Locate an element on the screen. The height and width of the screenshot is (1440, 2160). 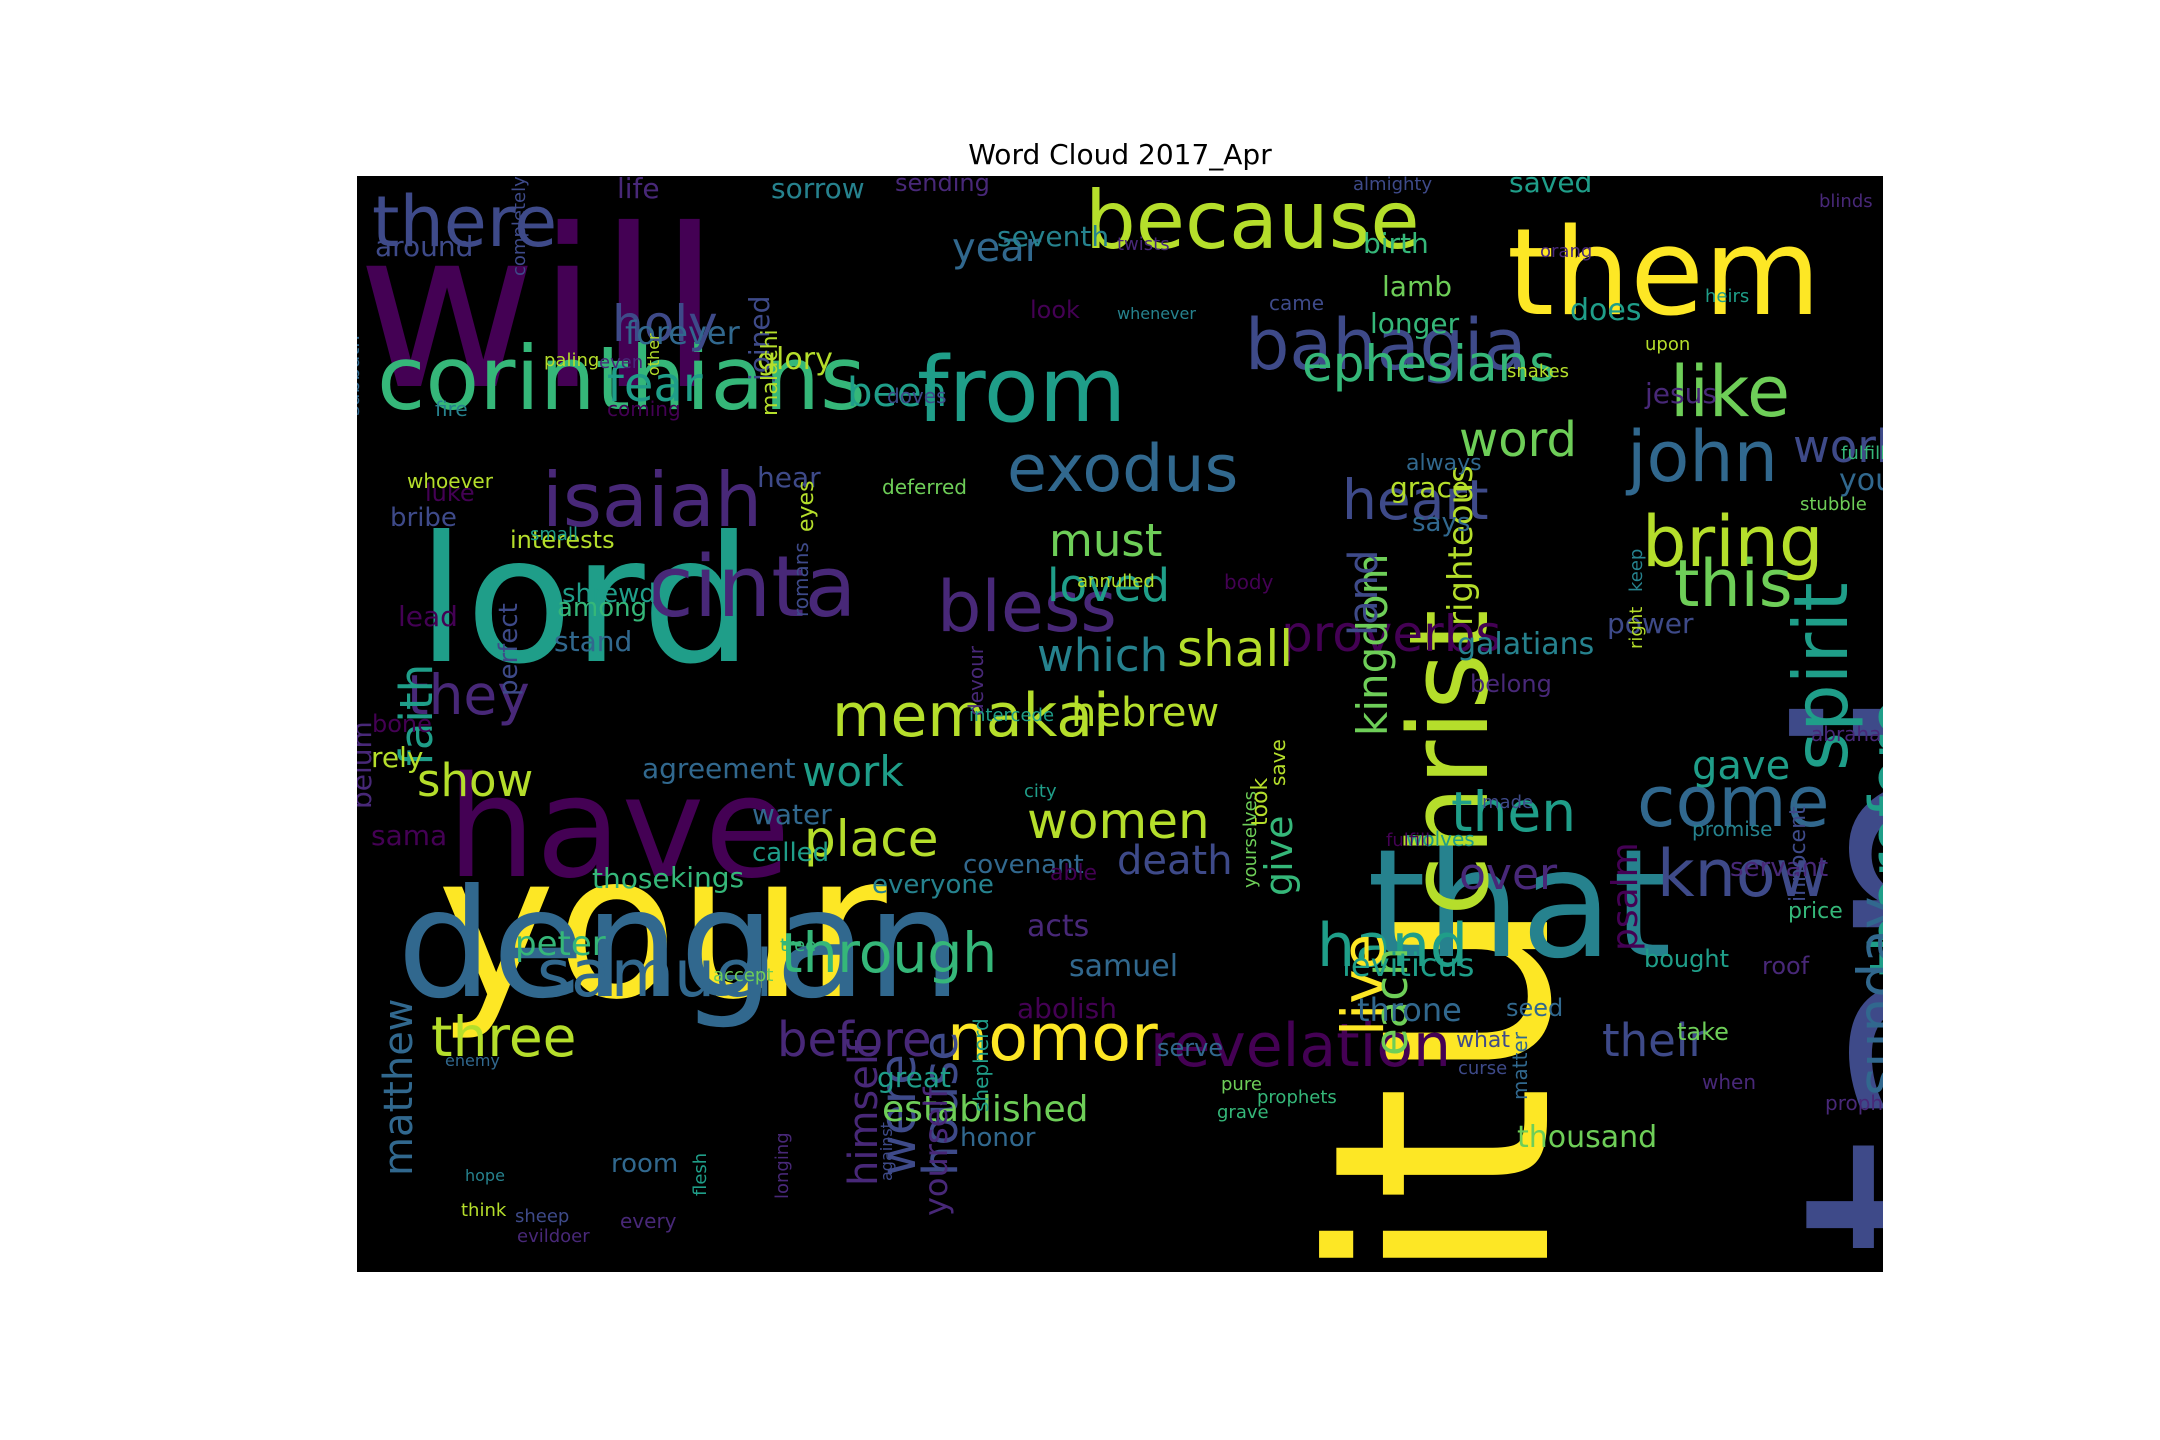
cloud-word: samuel is located at coordinates (1123, 966).